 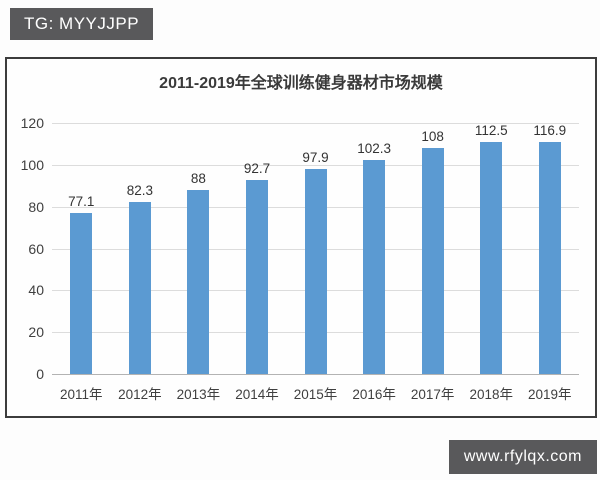 I want to click on bar-value-label: 82.3, so click(x=139, y=190).